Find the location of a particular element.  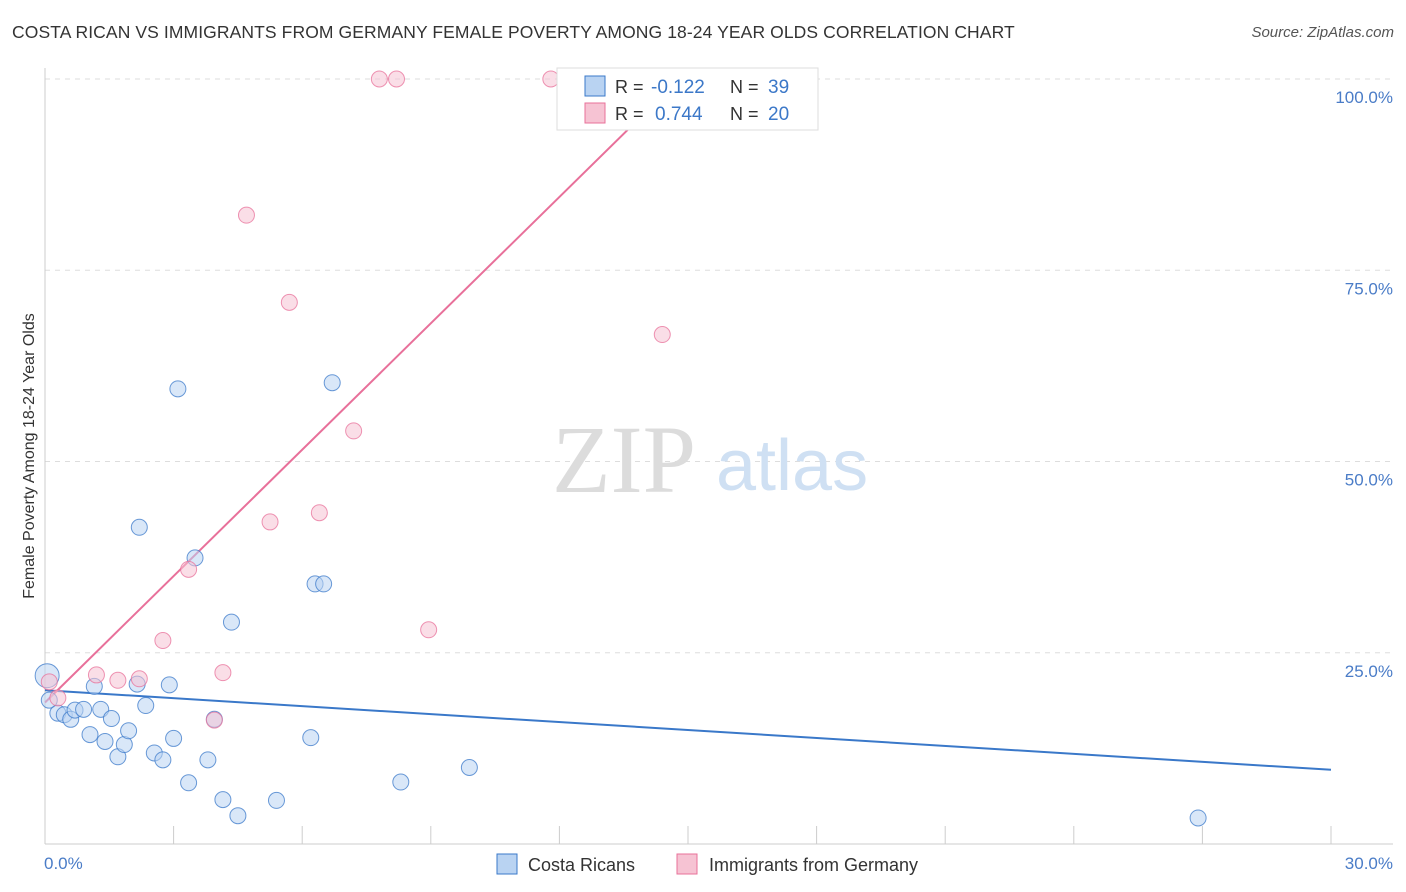

legend-n-value-immigrants-germany: 20 is located at coordinates (778, 114).